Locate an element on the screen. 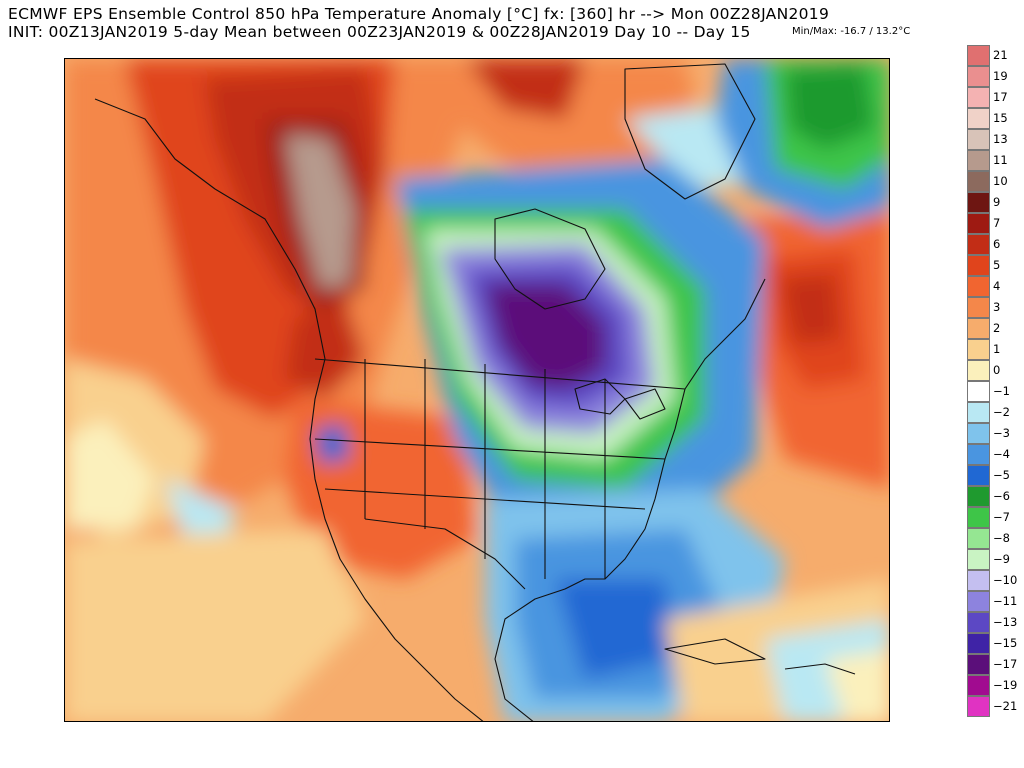  legend-label: 9 is located at coordinates (997, 202).